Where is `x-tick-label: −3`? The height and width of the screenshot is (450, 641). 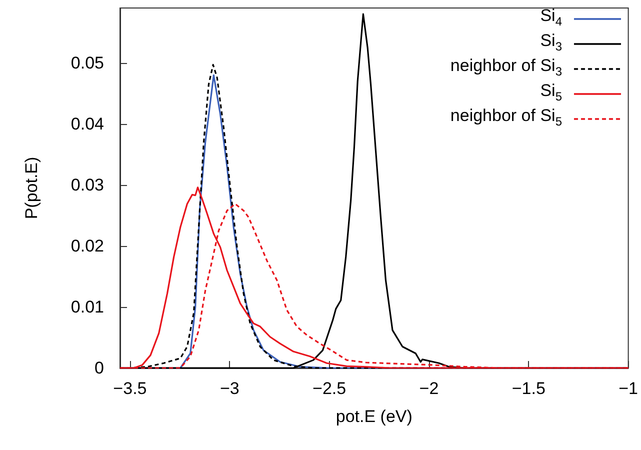 x-tick-label: −3 is located at coordinates (230, 388).